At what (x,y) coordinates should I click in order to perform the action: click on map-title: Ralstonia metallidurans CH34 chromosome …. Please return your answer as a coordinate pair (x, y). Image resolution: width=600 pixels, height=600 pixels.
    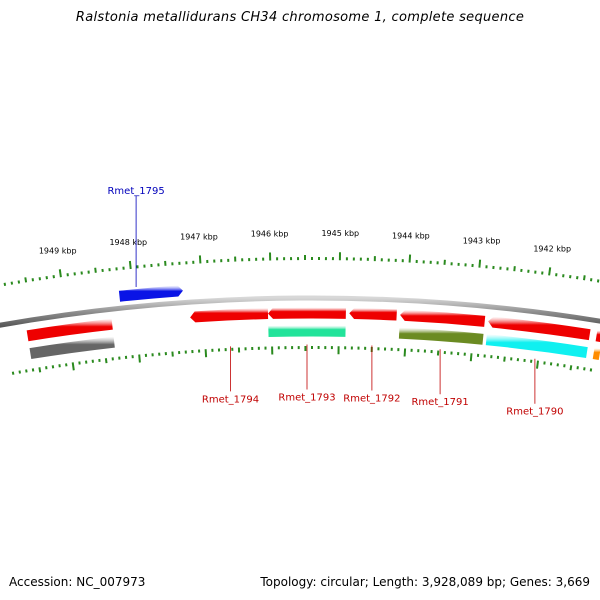
    Looking at the image, I should click on (300, 17).